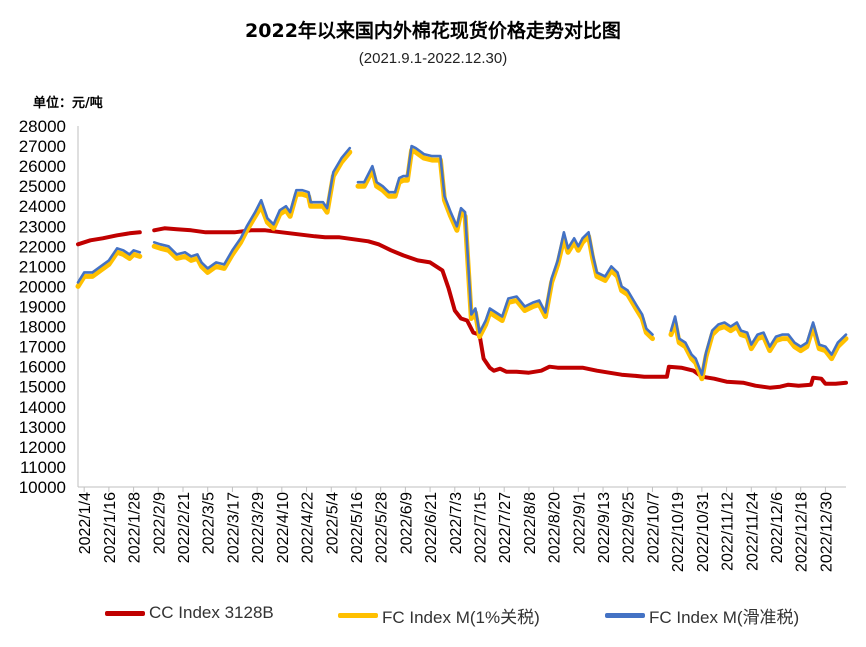 This screenshot has width=866, height=647. I want to click on x-tick-label: 2022/10/31, so click(703, 532).